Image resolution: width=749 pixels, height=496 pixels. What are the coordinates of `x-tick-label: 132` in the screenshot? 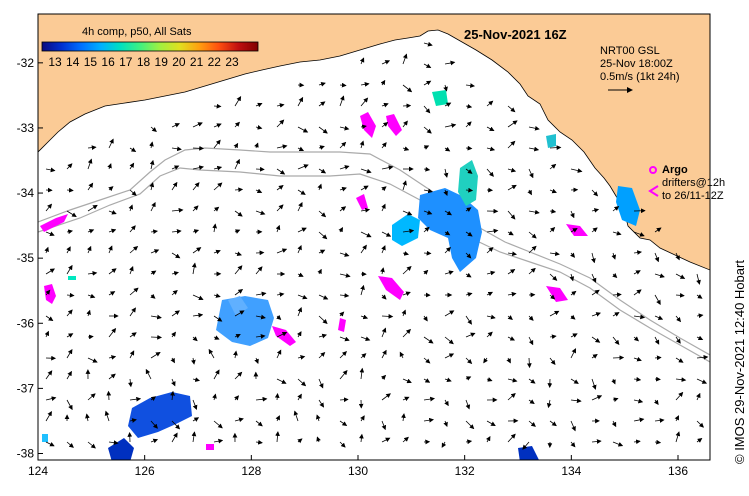 It's located at (465, 471).